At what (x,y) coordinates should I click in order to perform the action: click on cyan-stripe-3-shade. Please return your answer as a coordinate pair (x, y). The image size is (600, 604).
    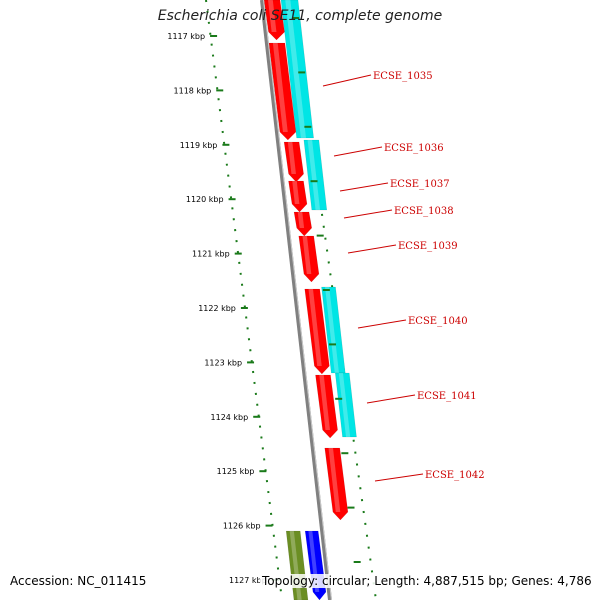
    Looking at the image, I should click on (332, 330).